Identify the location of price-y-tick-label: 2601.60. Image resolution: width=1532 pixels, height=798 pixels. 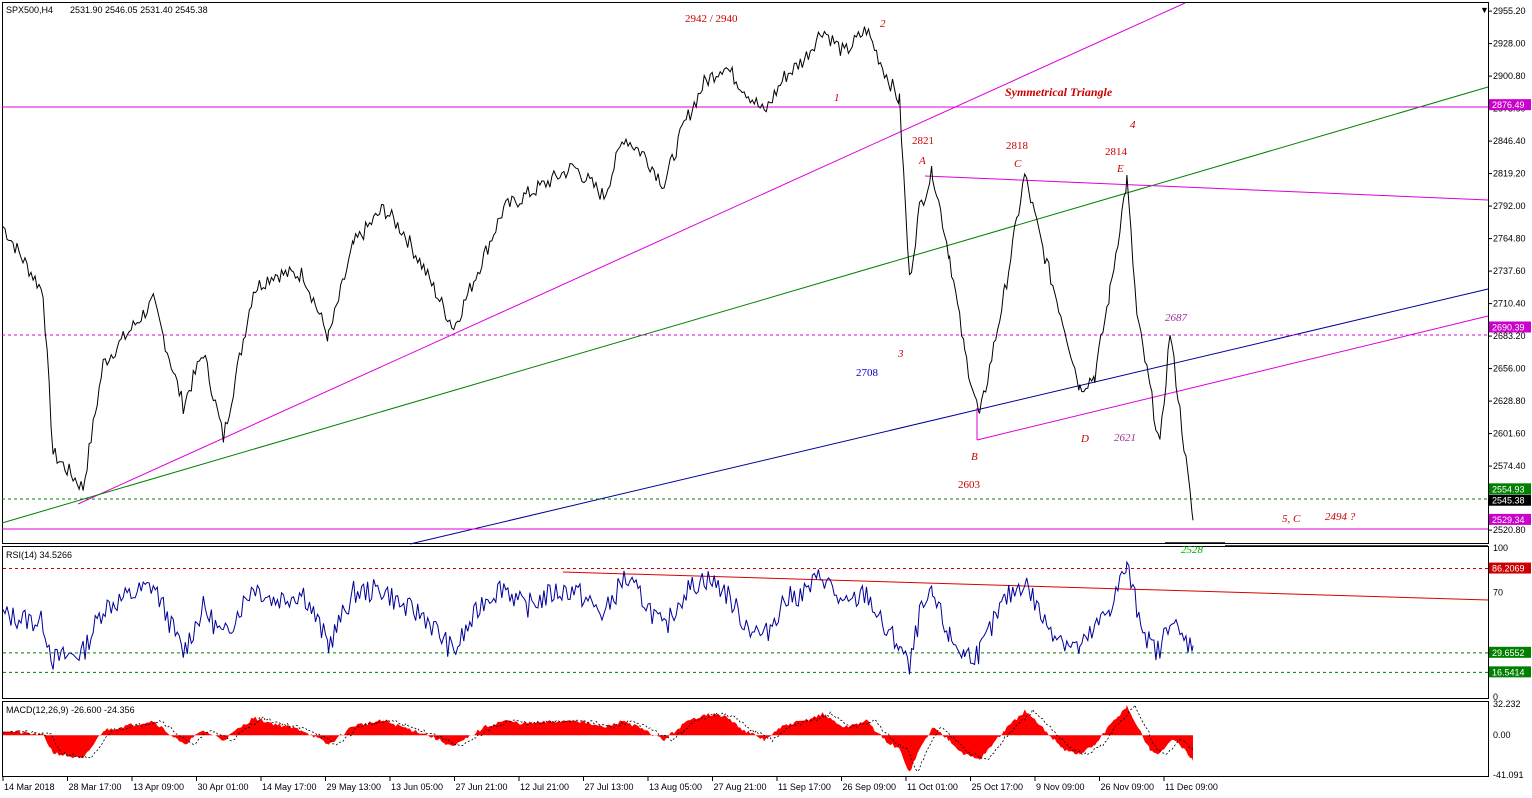
(1509, 434).